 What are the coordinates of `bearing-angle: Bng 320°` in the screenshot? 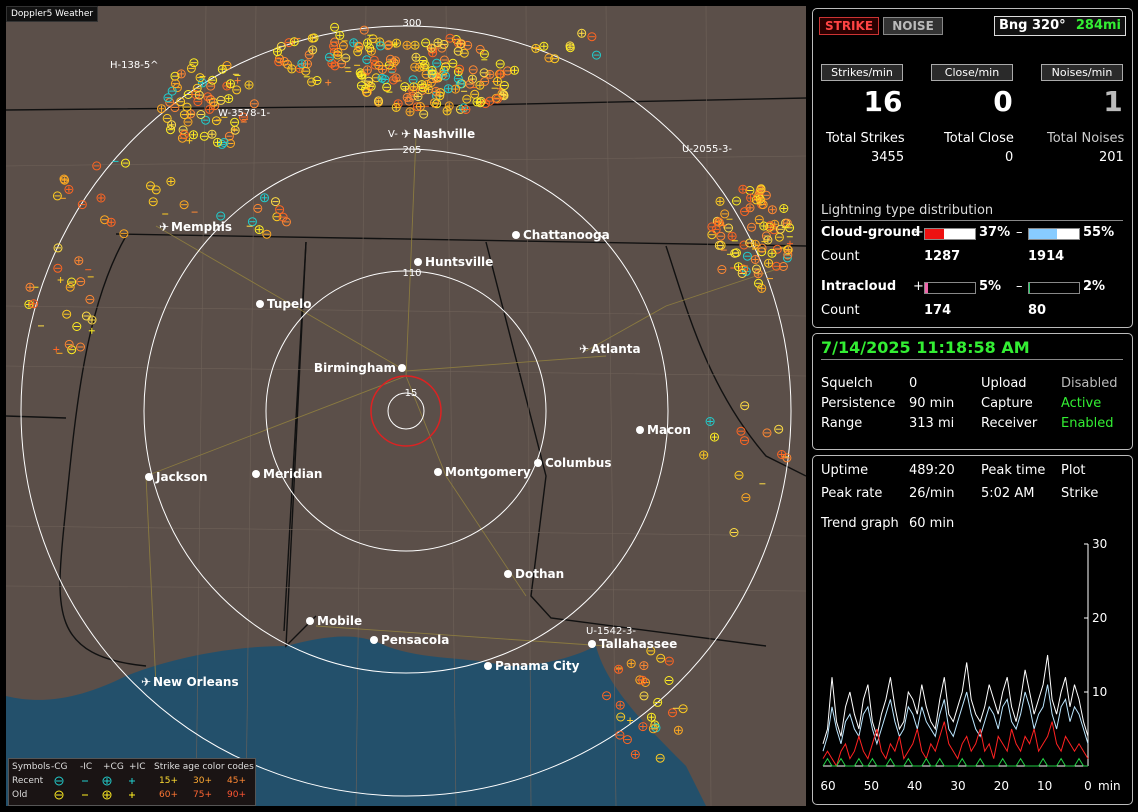 It's located at (1032, 25).